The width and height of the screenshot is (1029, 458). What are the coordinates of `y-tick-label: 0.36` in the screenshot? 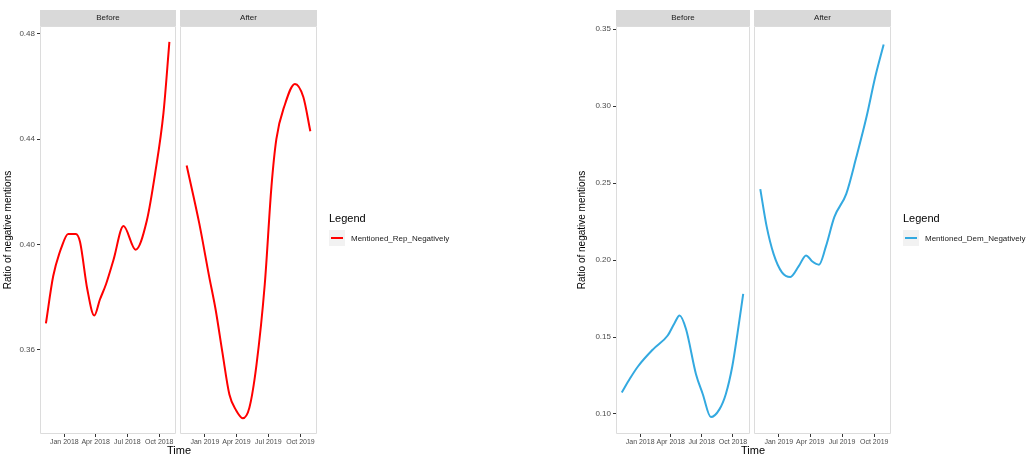 It's located at (27, 349).